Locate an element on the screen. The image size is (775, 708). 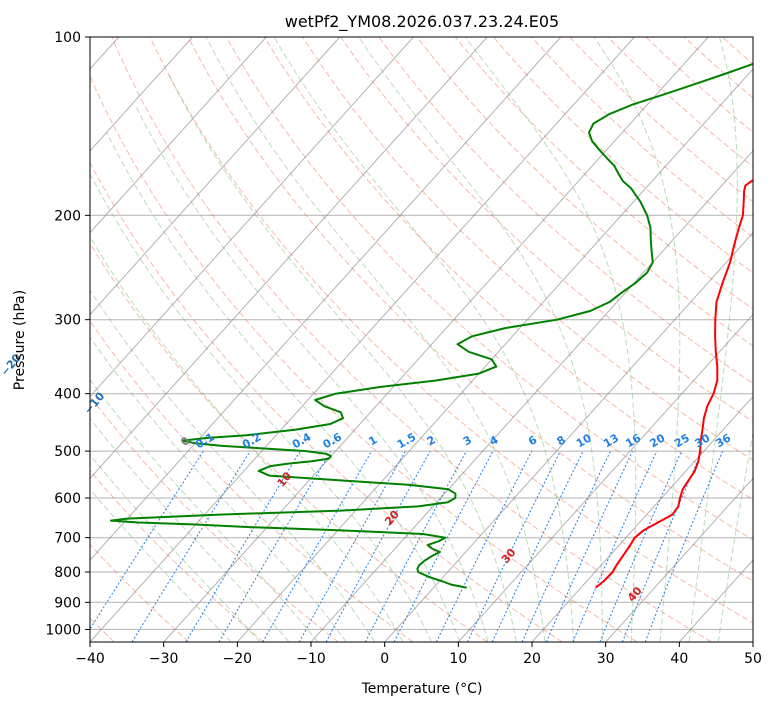
y-tick-label: 600 is located at coordinates (67, 499).